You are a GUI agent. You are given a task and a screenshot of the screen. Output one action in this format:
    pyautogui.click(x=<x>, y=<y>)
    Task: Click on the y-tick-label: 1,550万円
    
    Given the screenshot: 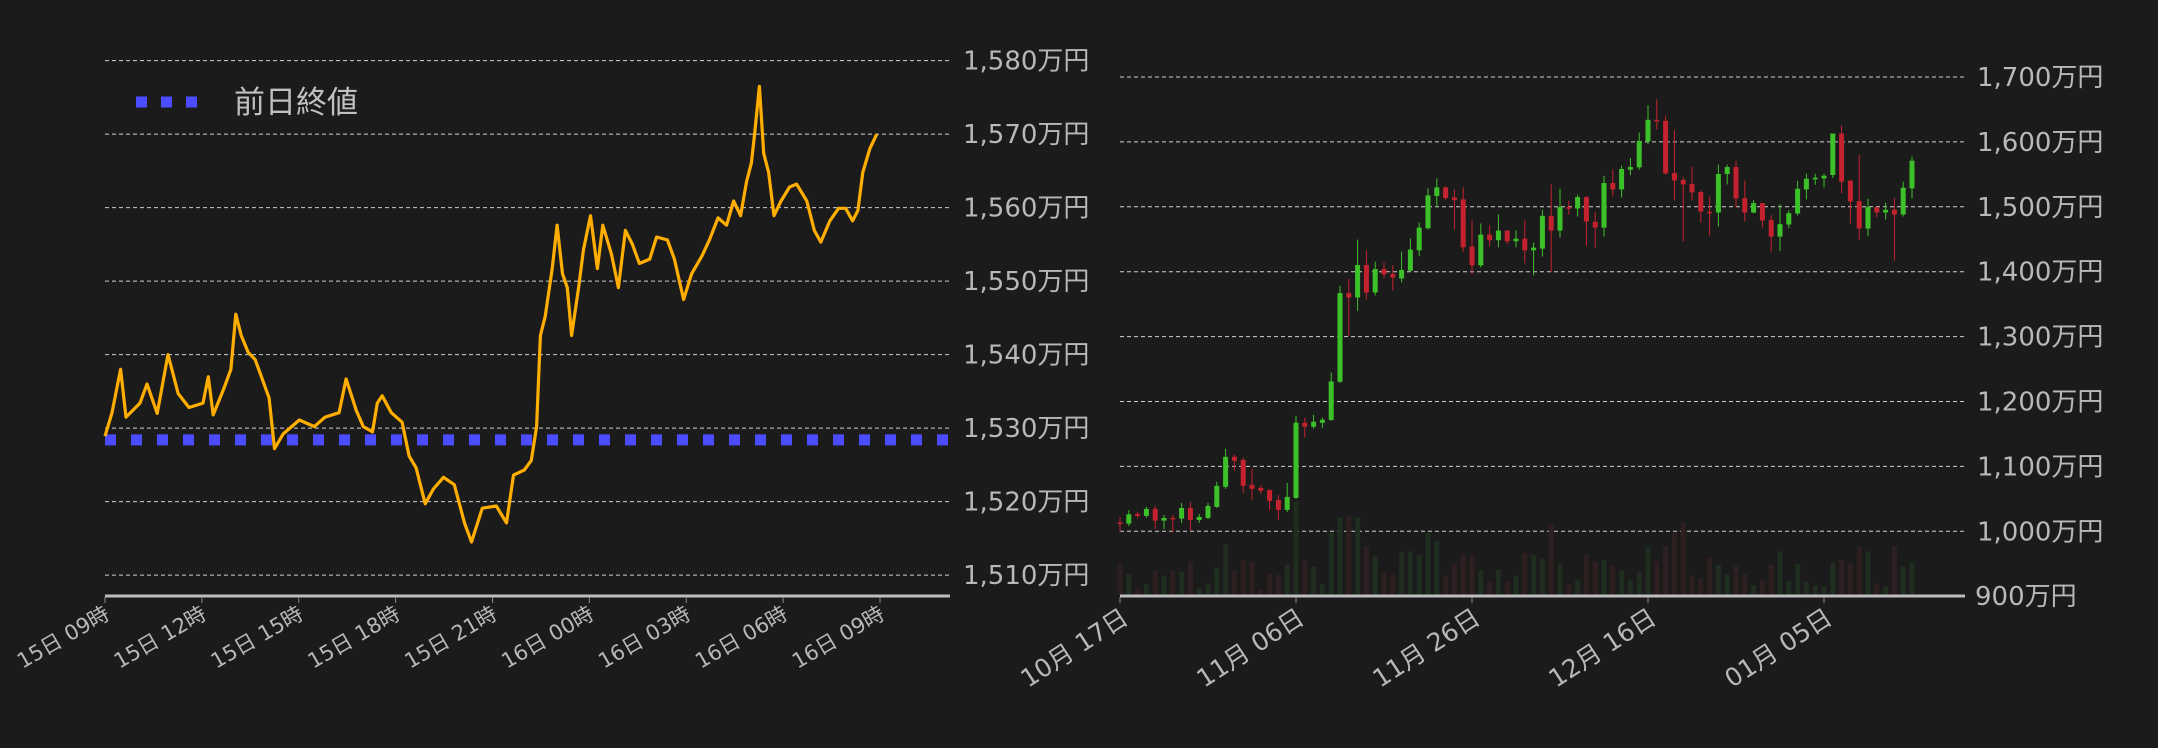 What is the action you would take?
    pyautogui.click(x=1026, y=282)
    